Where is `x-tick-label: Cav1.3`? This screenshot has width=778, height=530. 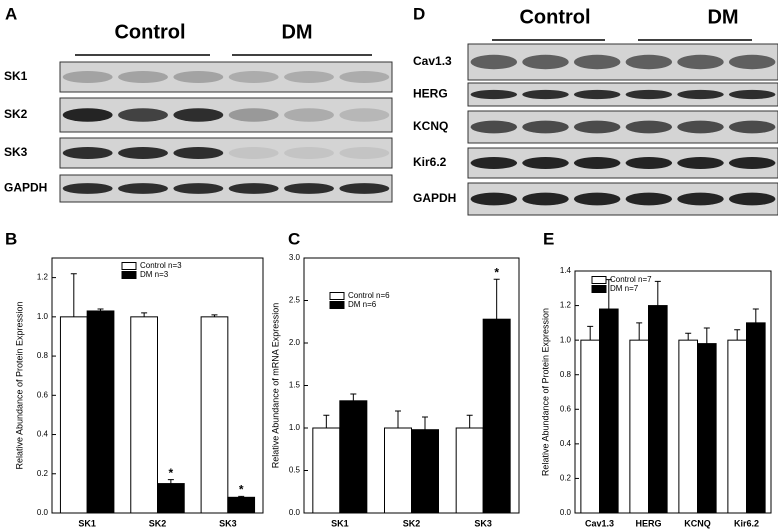
x-tick-label: Cav1.3 is located at coordinates (599, 523).